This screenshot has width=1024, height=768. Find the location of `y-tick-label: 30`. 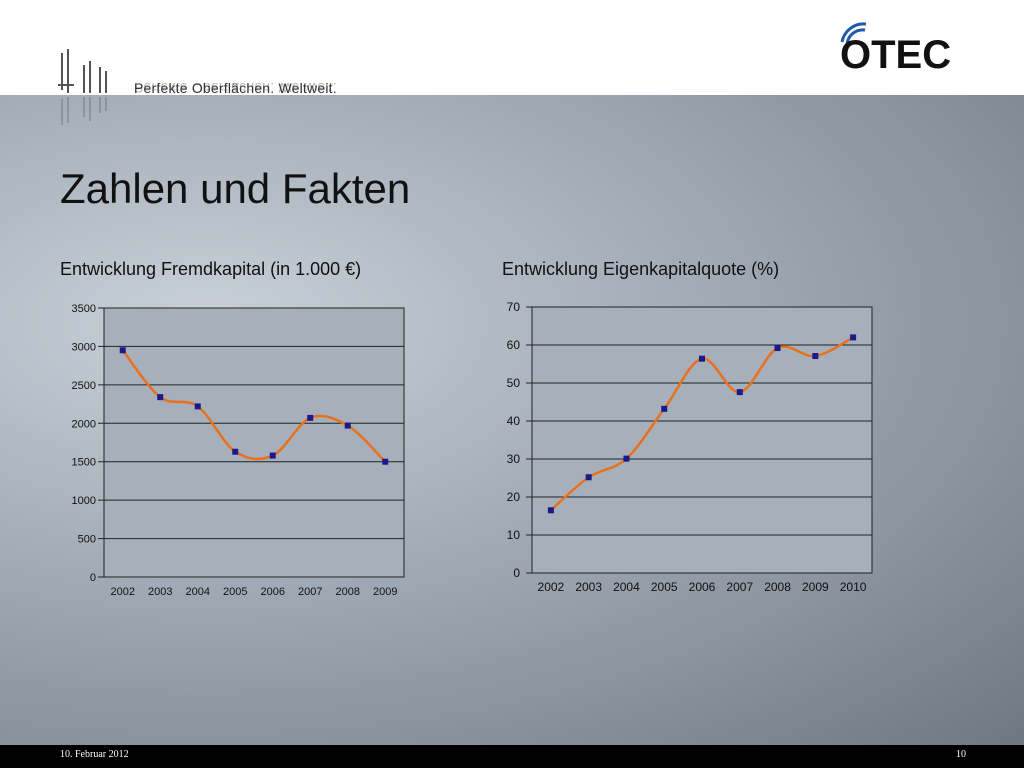

y-tick-label: 30 is located at coordinates (514, 459).